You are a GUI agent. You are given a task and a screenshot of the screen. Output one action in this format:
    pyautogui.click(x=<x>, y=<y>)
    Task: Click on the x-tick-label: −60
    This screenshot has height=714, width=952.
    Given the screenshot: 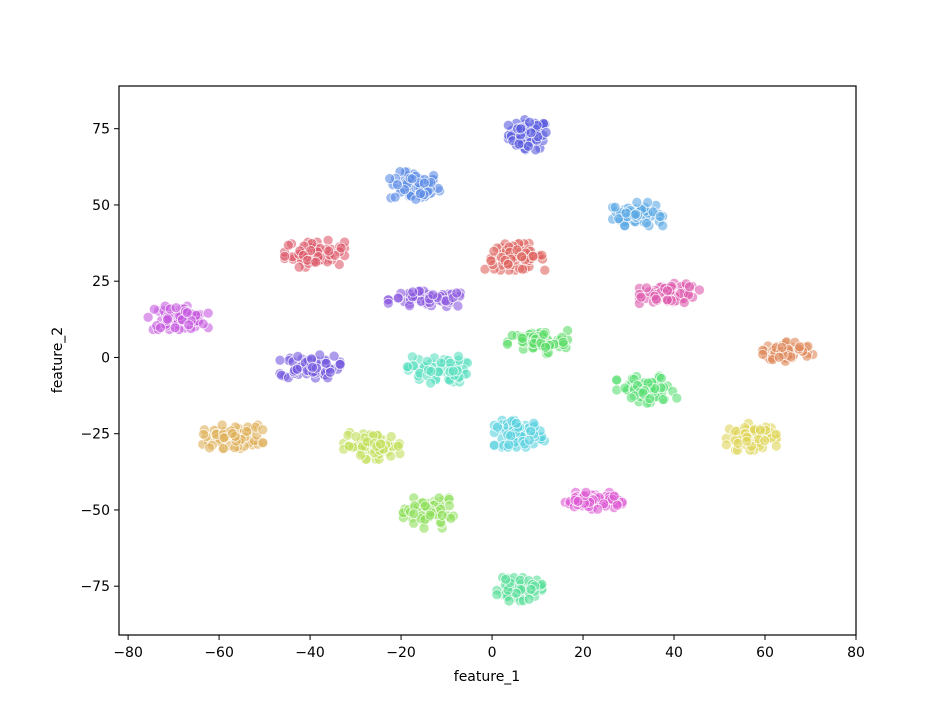 What is the action you would take?
    pyautogui.click(x=219, y=653)
    